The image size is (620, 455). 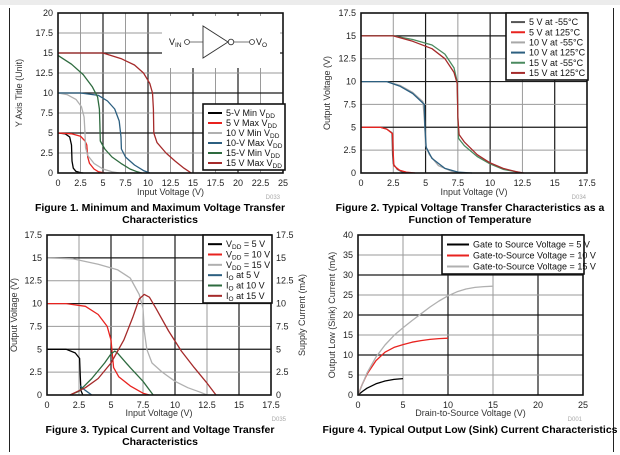 I want to click on legend-label: Gate-to-Source Voltage = 15 V, so click(x=534, y=267).